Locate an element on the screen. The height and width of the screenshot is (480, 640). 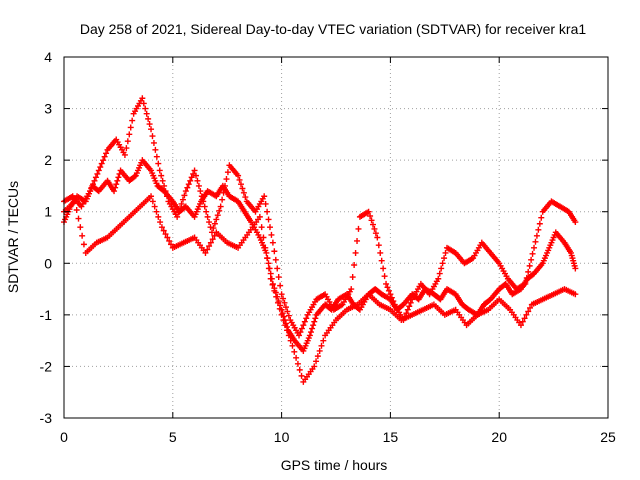
x-tick-label: 5 is located at coordinates (173, 437).